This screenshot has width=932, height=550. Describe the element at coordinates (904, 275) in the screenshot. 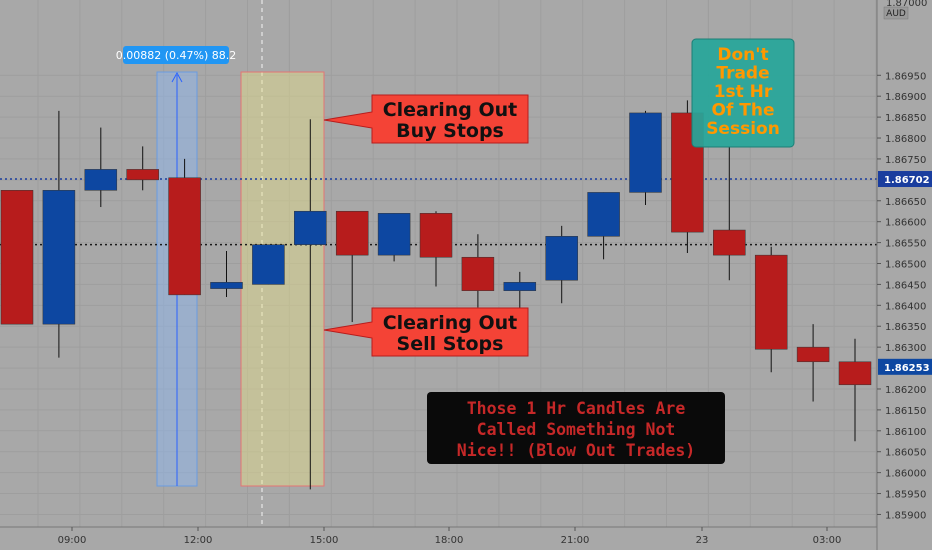

I see `price-axis` at that location.